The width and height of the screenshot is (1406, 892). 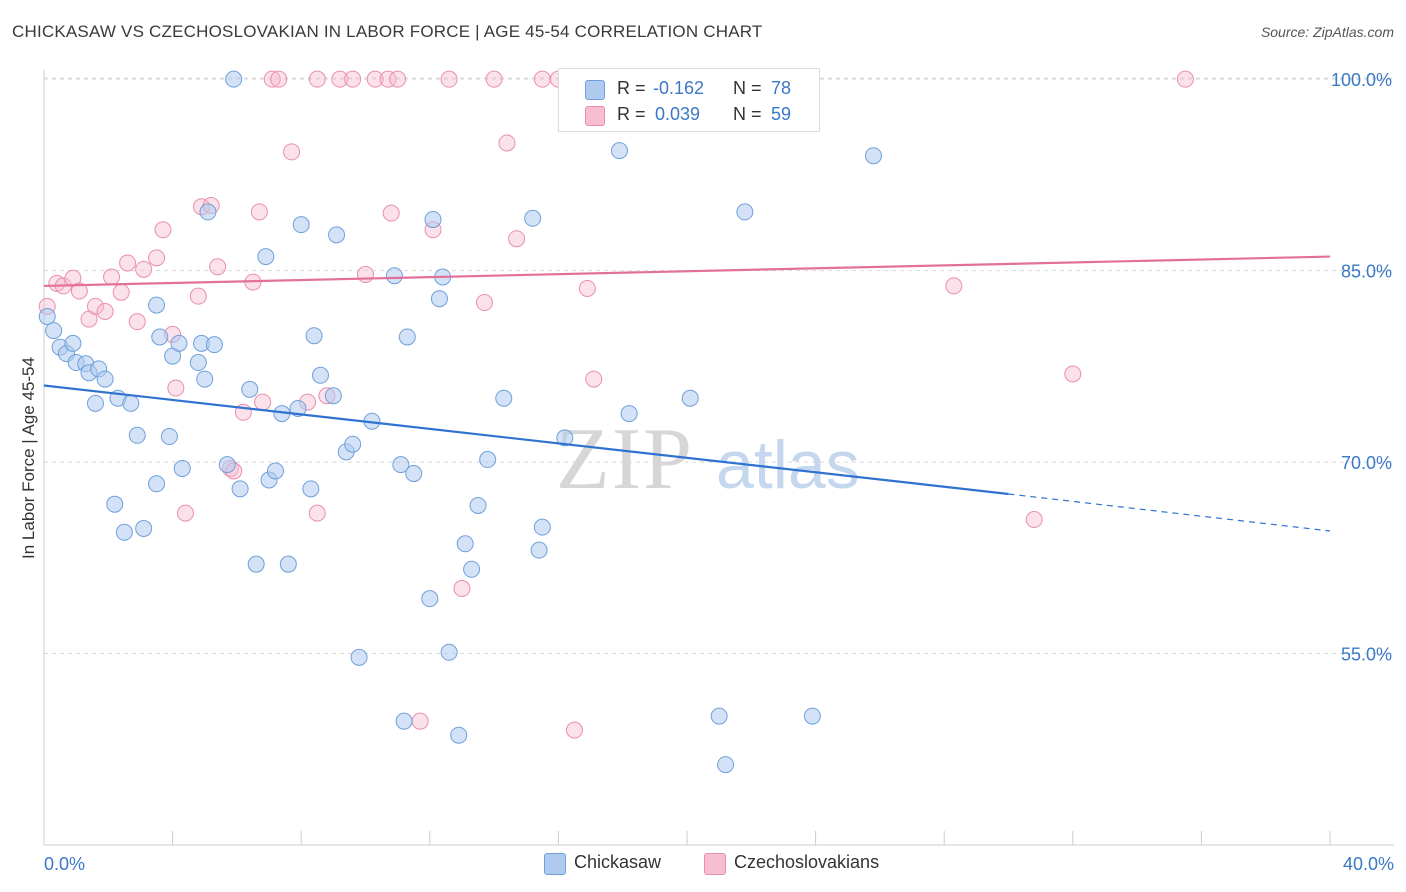 What do you see at coordinates (64, 864) in the screenshot?
I see `x-tick-label: 0.0%` at bounding box center [64, 864].